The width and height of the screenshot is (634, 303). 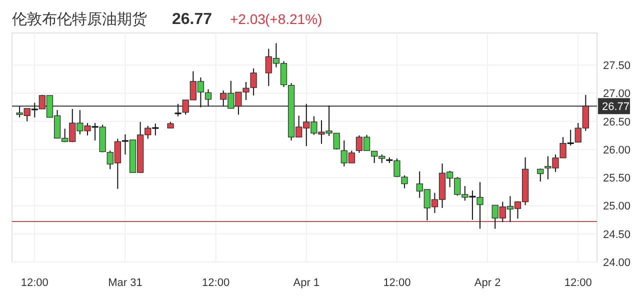 I want to click on y-tick-label: 25.00, so click(x=617, y=206).